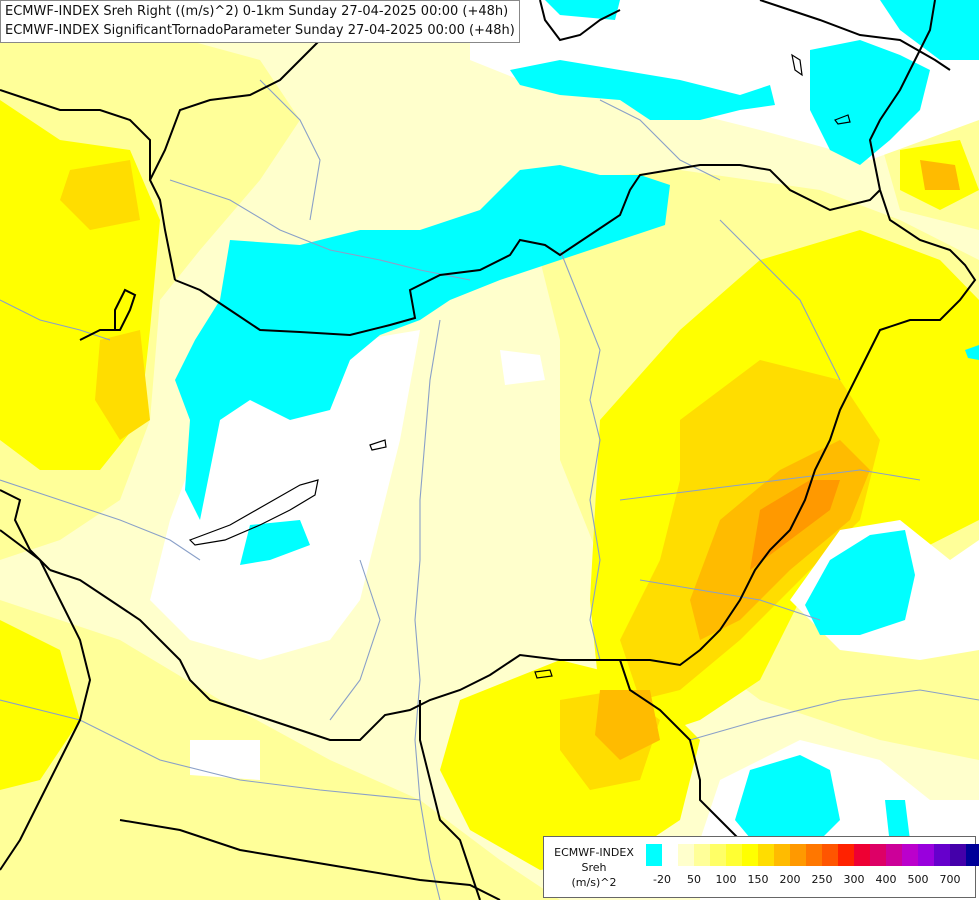 This screenshot has width=979, height=900. Describe the element at coordinates (580, 21) in the screenshot. I see `border-slovakia-czech` at that location.